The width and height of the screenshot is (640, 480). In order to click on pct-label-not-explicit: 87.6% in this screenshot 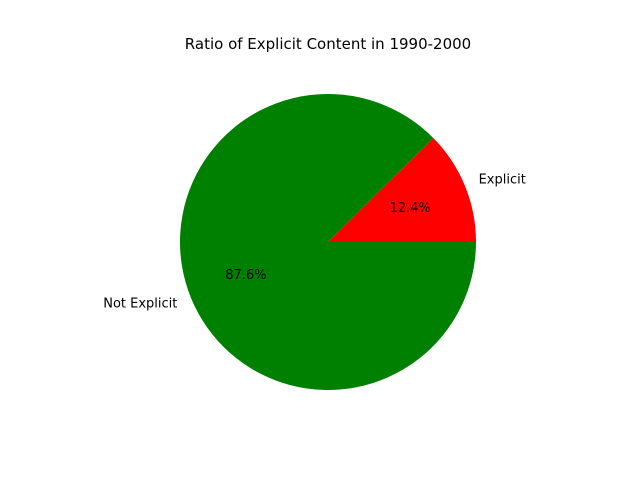, I will do `click(245, 275)`.